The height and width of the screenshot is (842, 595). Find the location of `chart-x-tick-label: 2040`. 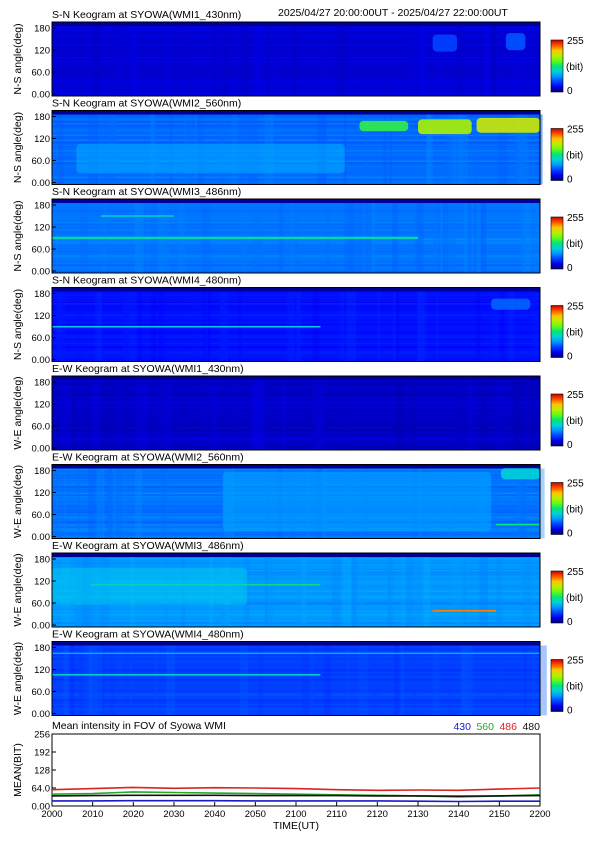

chart-x-tick-label: 2040 is located at coordinates (214, 814).